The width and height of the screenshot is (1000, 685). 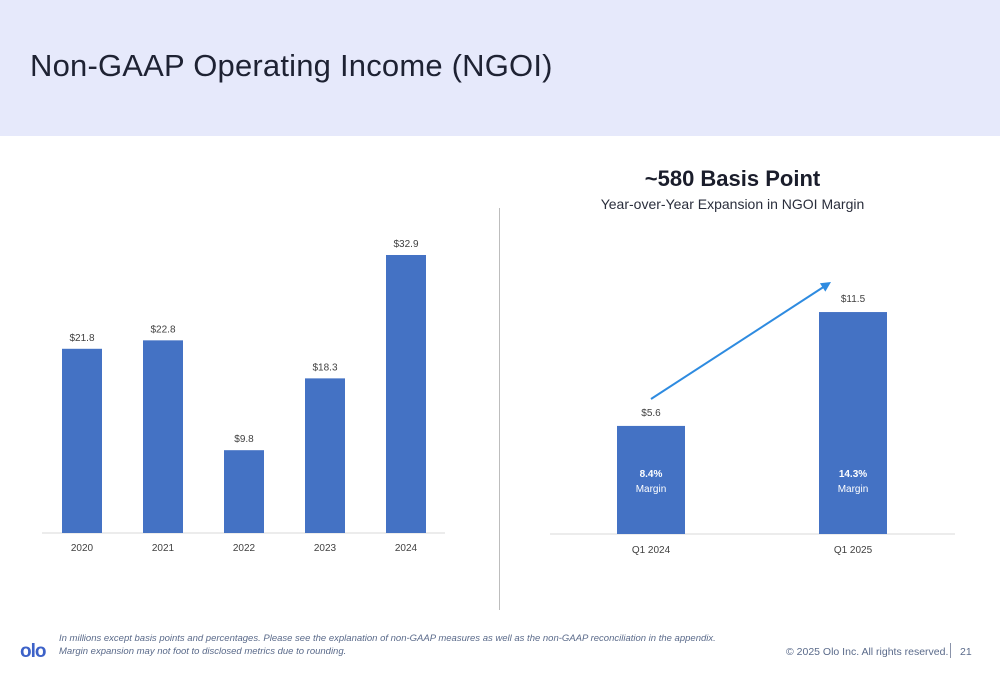 I want to click on data-label-q1-2025: $11.5, so click(x=853, y=299).